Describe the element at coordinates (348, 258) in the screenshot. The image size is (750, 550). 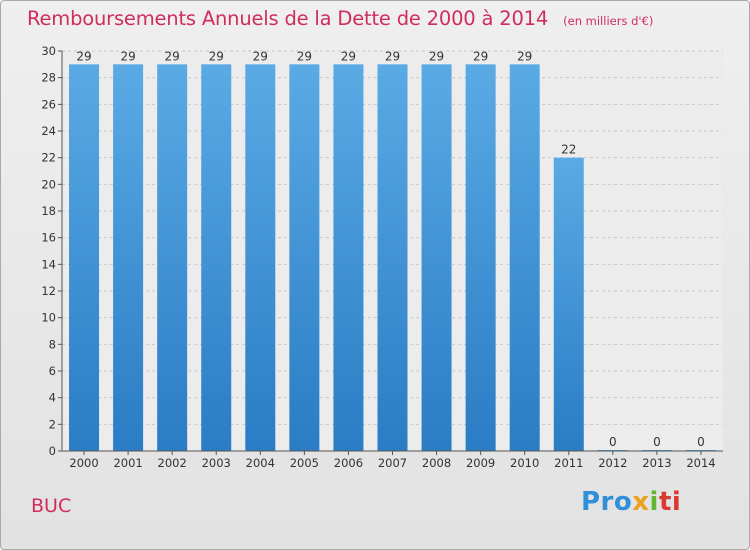
I see `bar-2006` at that location.